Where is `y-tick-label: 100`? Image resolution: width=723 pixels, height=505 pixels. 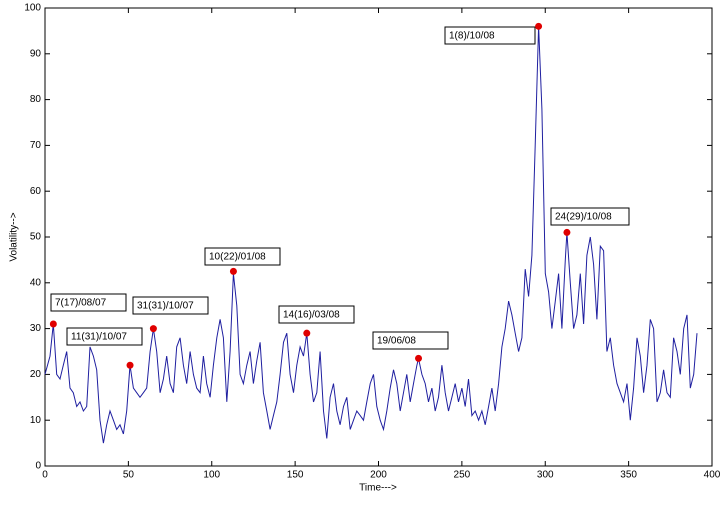 y-tick-label: 100 is located at coordinates (32, 8).